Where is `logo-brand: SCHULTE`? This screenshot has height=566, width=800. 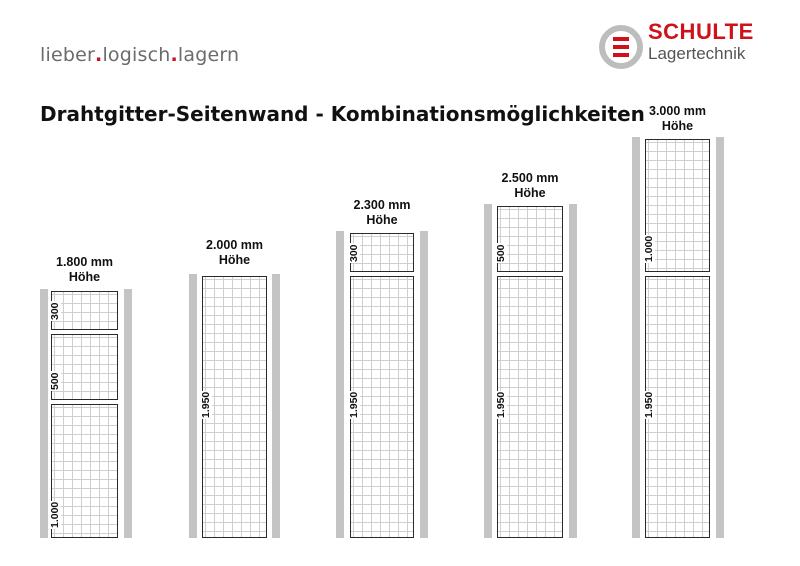
logo-brand: SCHULTE is located at coordinates (701, 31).